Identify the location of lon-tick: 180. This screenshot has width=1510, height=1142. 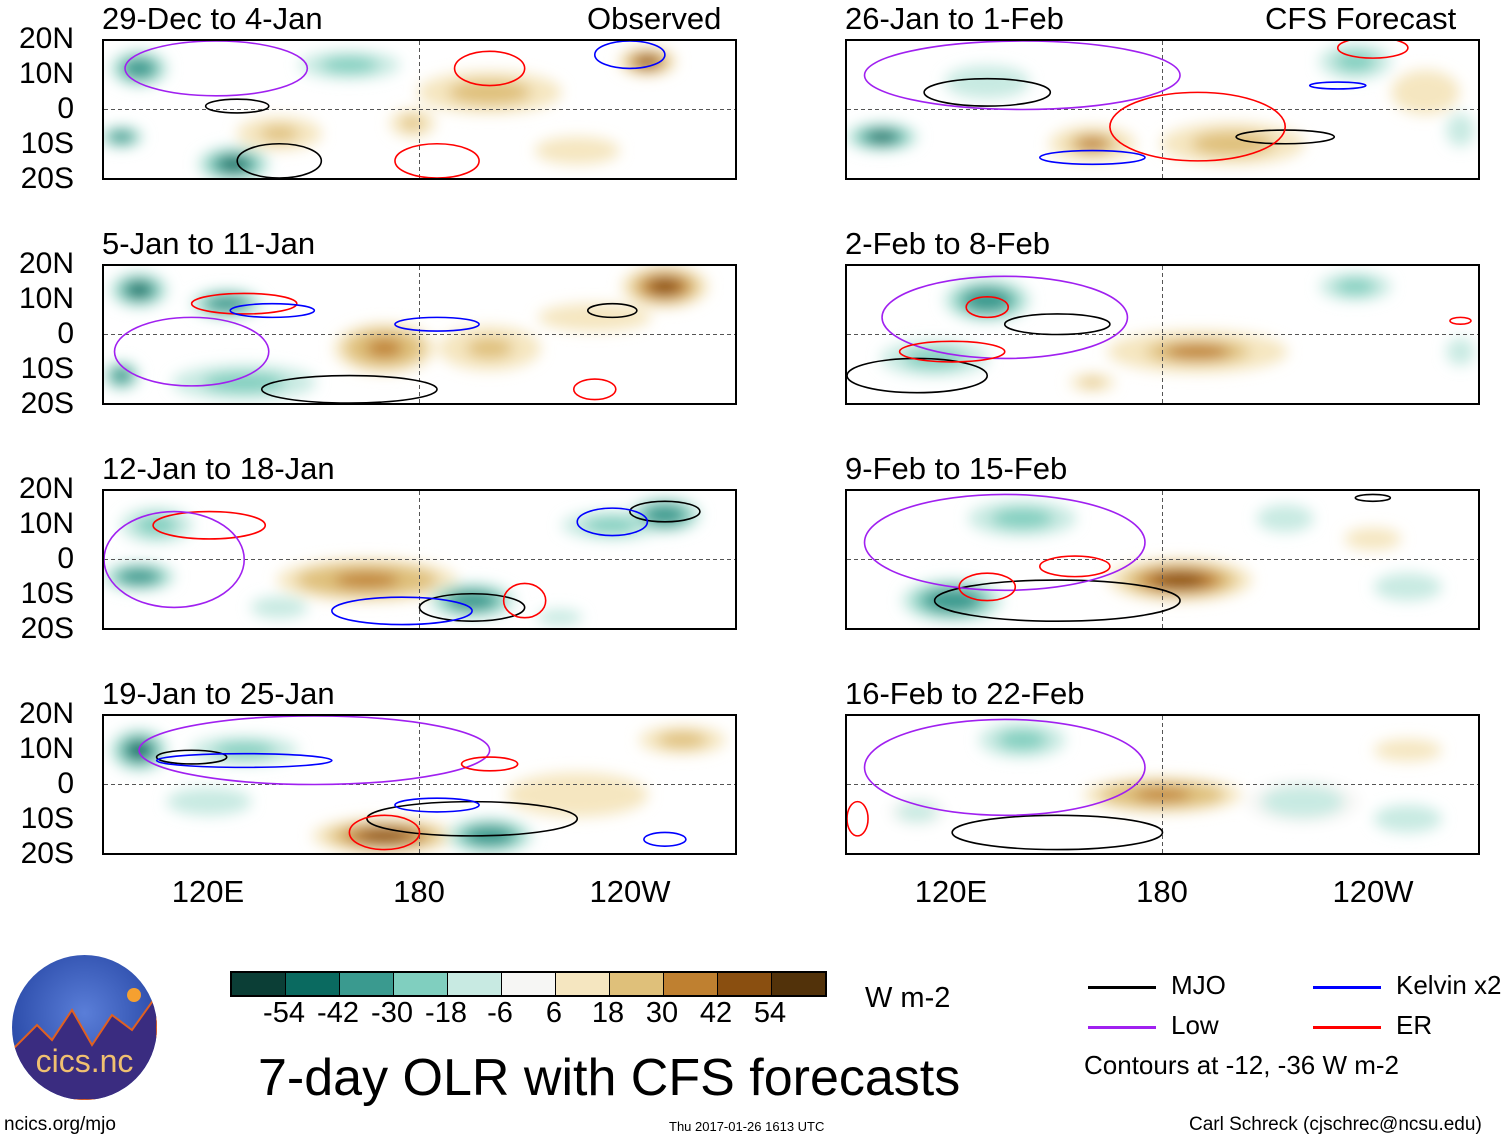
(1162, 891).